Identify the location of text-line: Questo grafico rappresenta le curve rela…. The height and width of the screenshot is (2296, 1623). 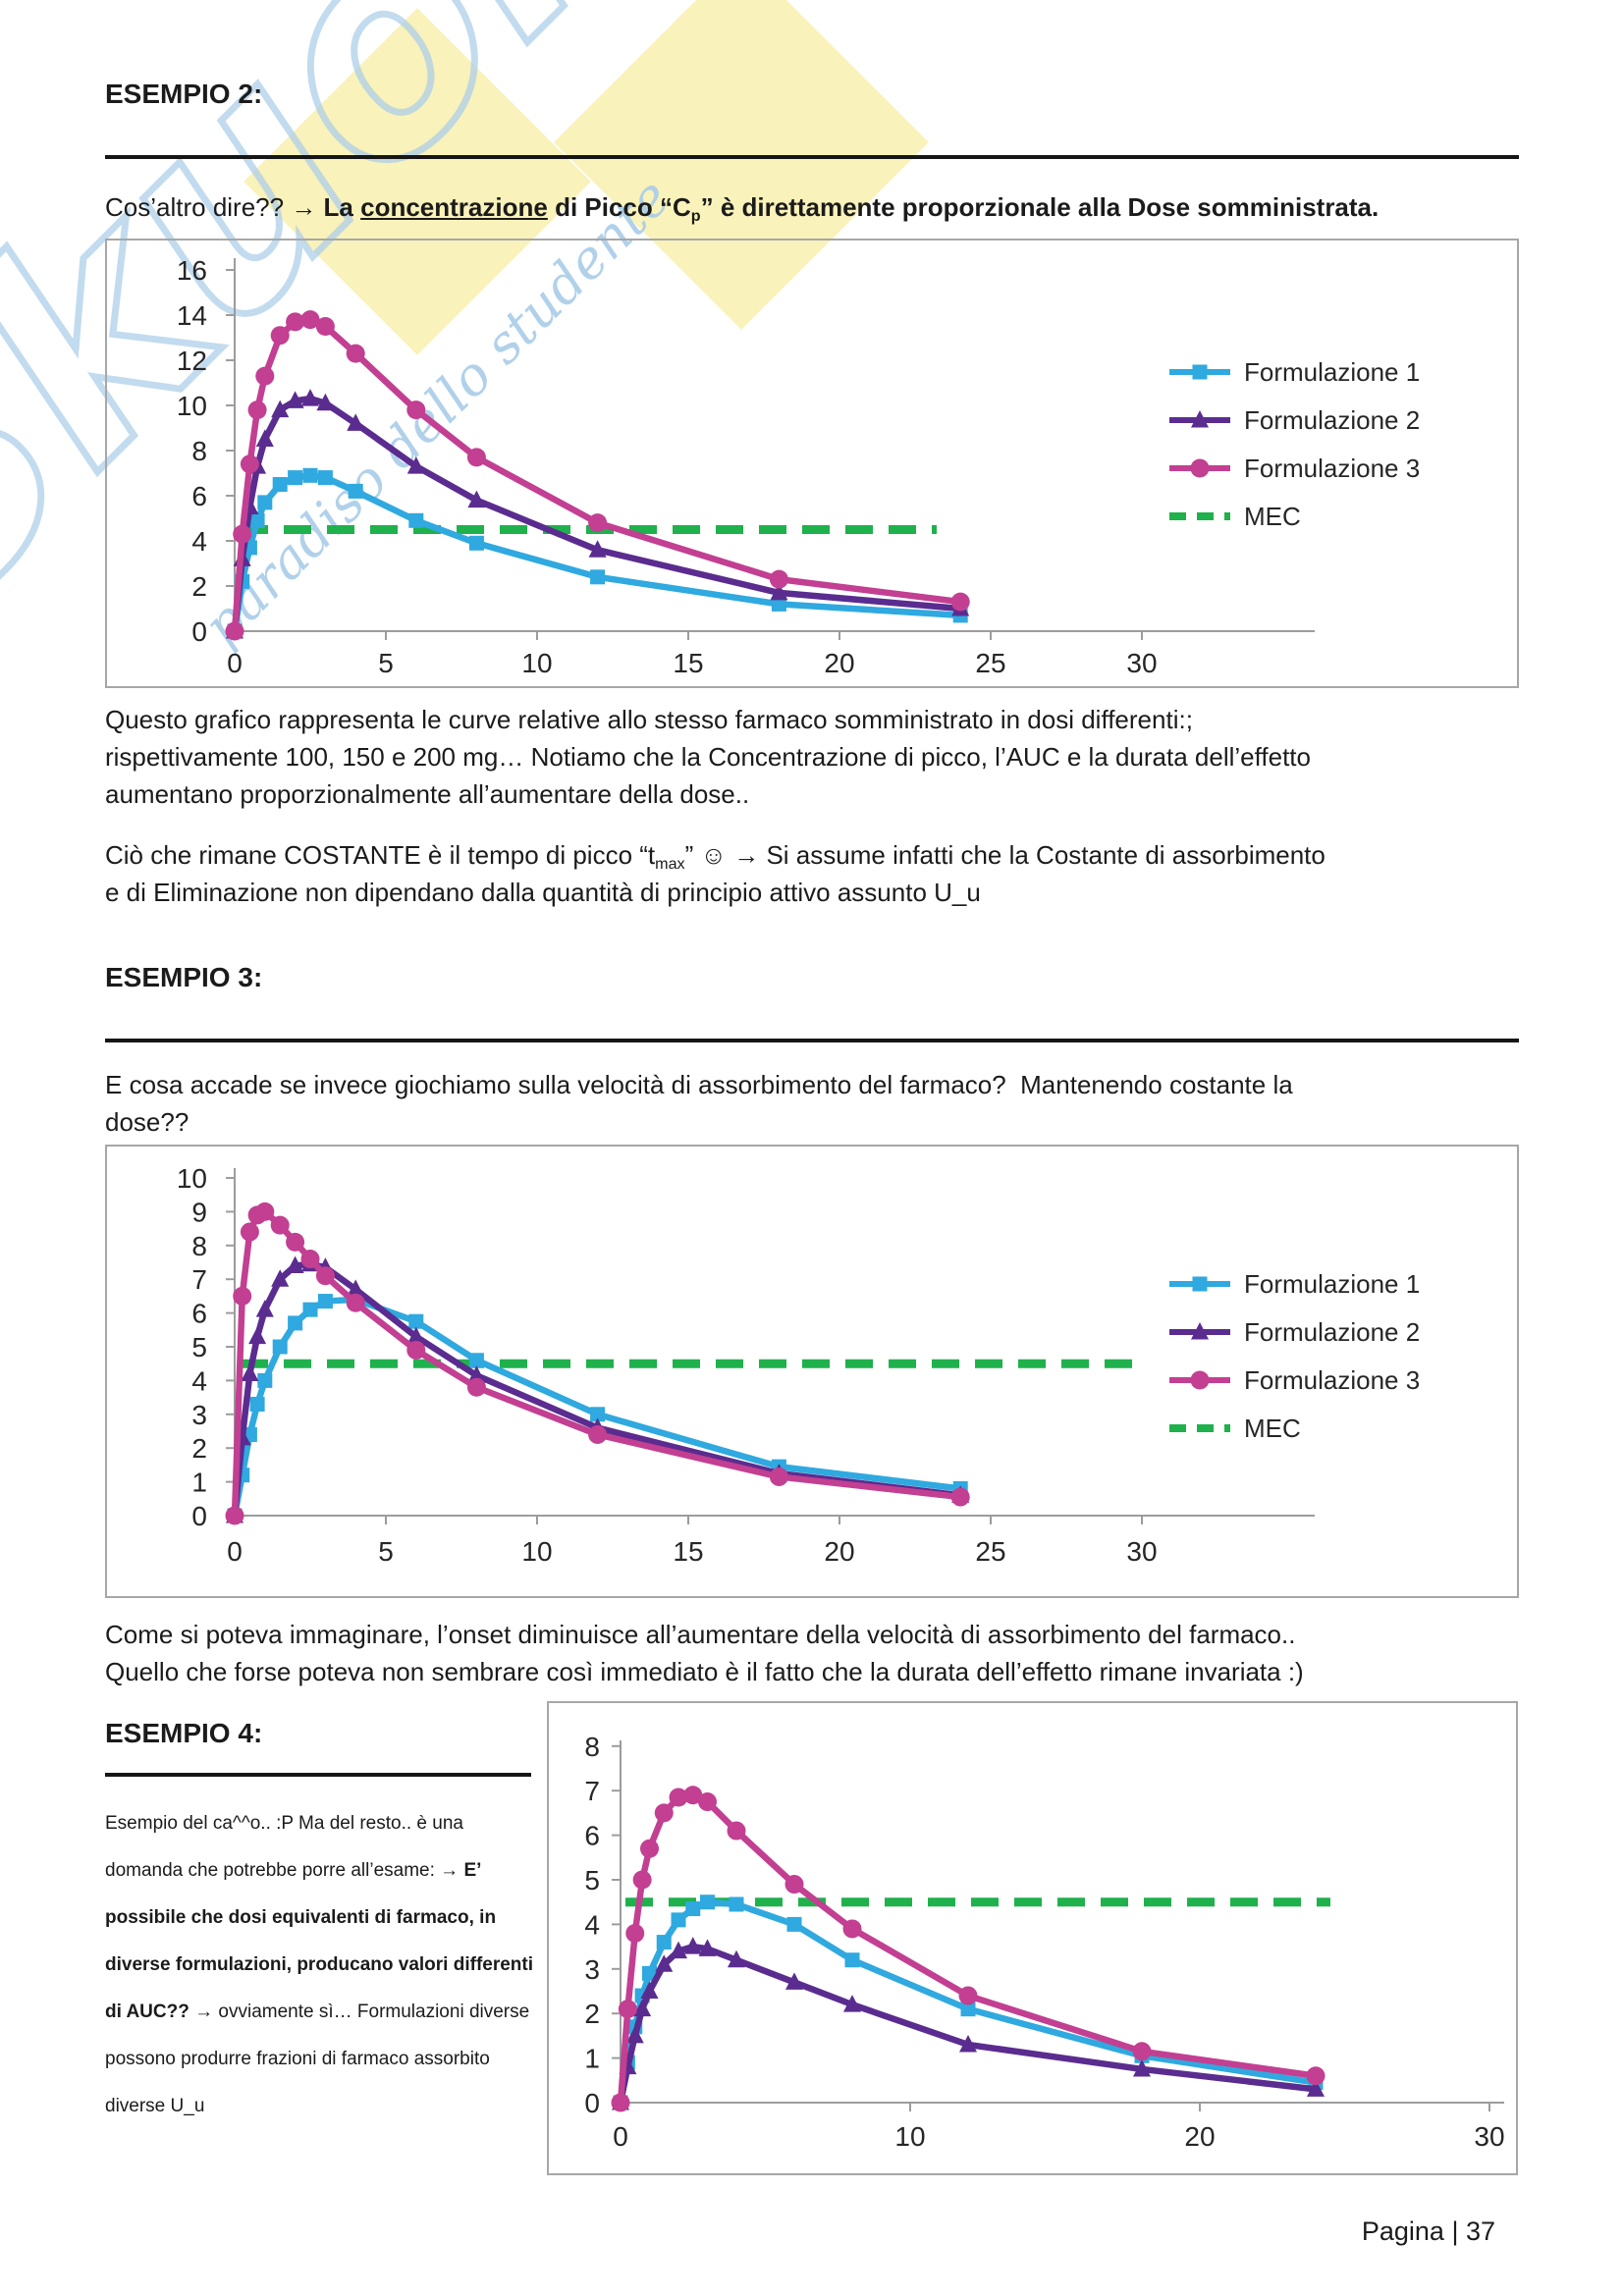
(649, 720).